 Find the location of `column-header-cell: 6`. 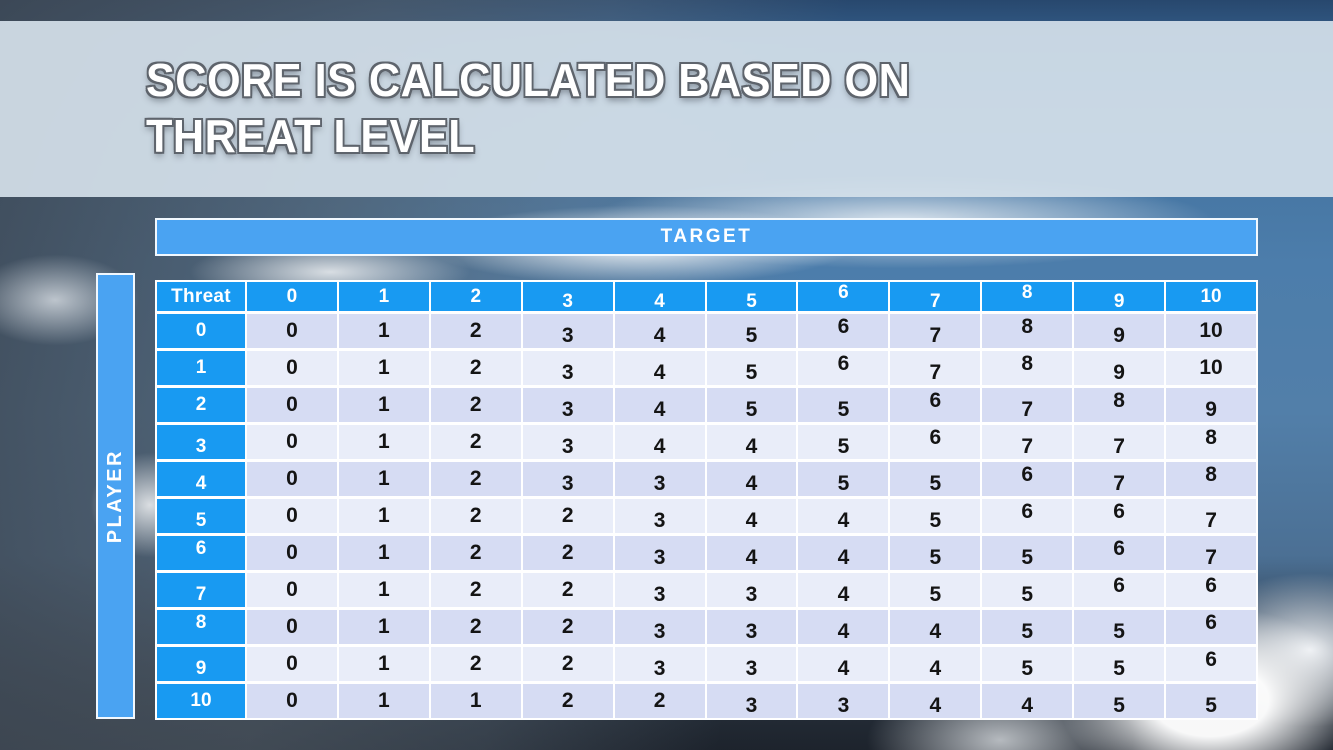

column-header-cell: 6 is located at coordinates (843, 296).